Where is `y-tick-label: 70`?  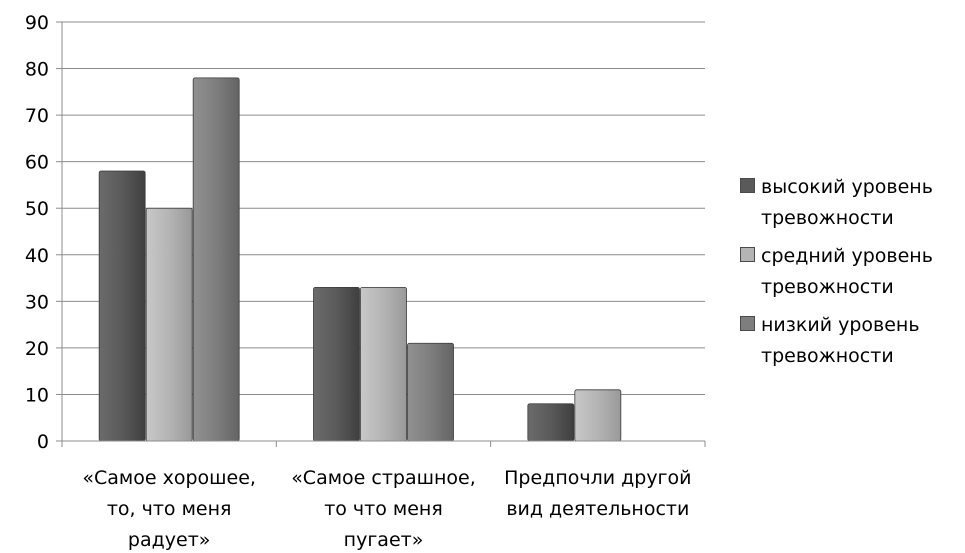
y-tick-label: 70 is located at coordinates (37, 116).